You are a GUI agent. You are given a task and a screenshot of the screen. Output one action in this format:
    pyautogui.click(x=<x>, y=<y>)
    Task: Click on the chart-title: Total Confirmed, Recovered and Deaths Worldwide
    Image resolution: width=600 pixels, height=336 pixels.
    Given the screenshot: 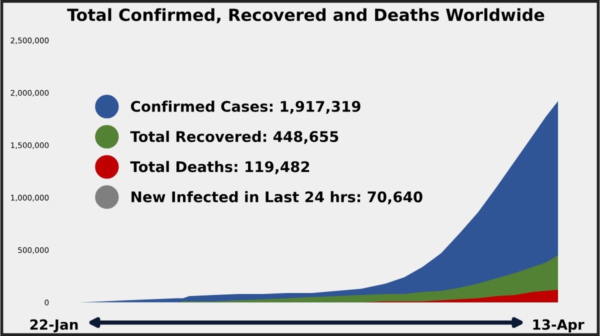 What is the action you would take?
    pyautogui.click(x=305, y=16)
    